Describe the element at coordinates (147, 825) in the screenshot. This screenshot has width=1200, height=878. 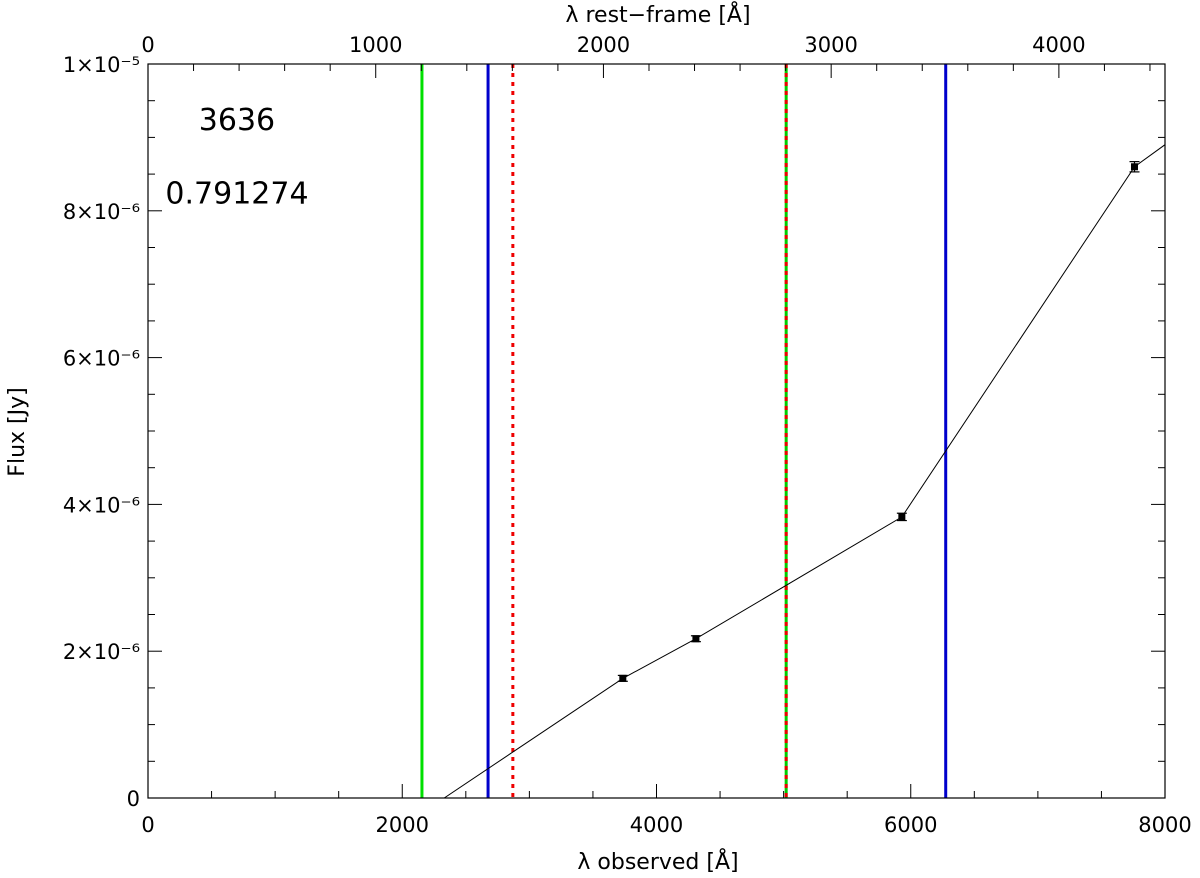
I see `x-tick-label-0: 0` at that location.